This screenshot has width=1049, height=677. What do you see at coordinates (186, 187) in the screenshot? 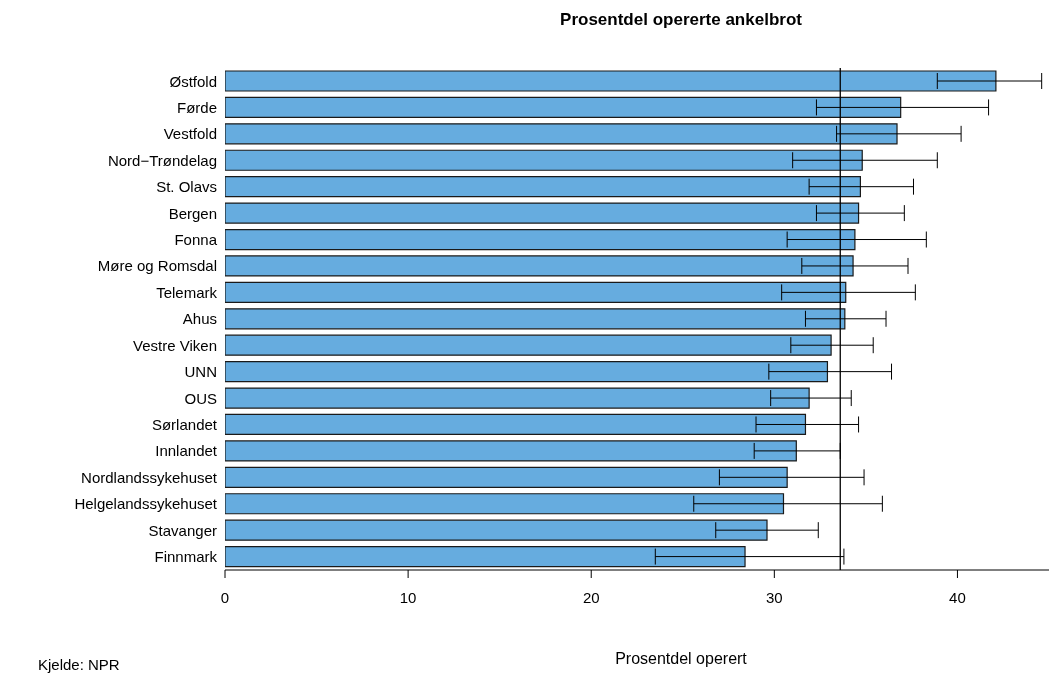
I see `y-tick-label: St. Olavs` at bounding box center [186, 187].